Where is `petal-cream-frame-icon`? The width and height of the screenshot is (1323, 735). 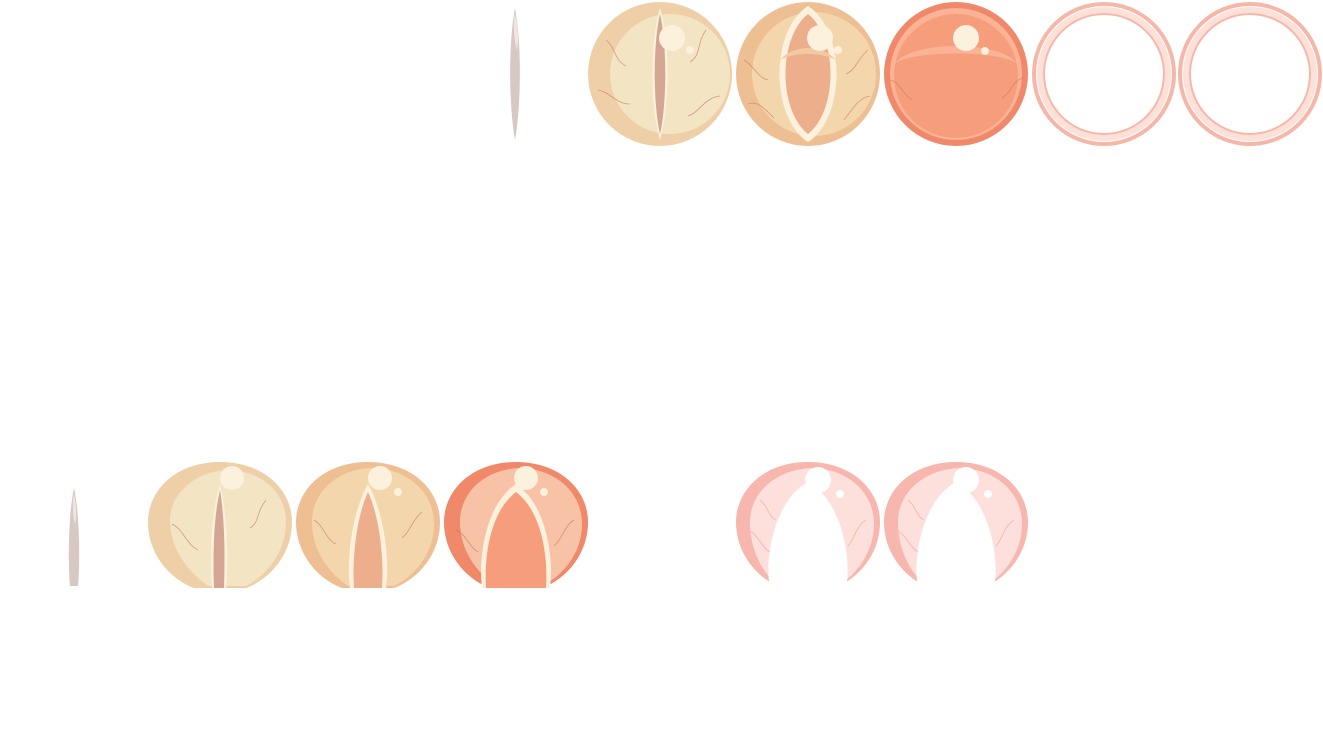 petal-cream-frame-icon is located at coordinates (220, 524).